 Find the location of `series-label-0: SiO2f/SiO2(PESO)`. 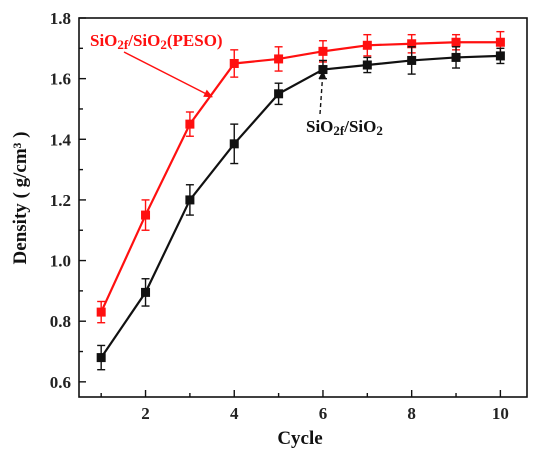

series-label-0: SiO2f/SiO2(PESO) is located at coordinates (156, 41).